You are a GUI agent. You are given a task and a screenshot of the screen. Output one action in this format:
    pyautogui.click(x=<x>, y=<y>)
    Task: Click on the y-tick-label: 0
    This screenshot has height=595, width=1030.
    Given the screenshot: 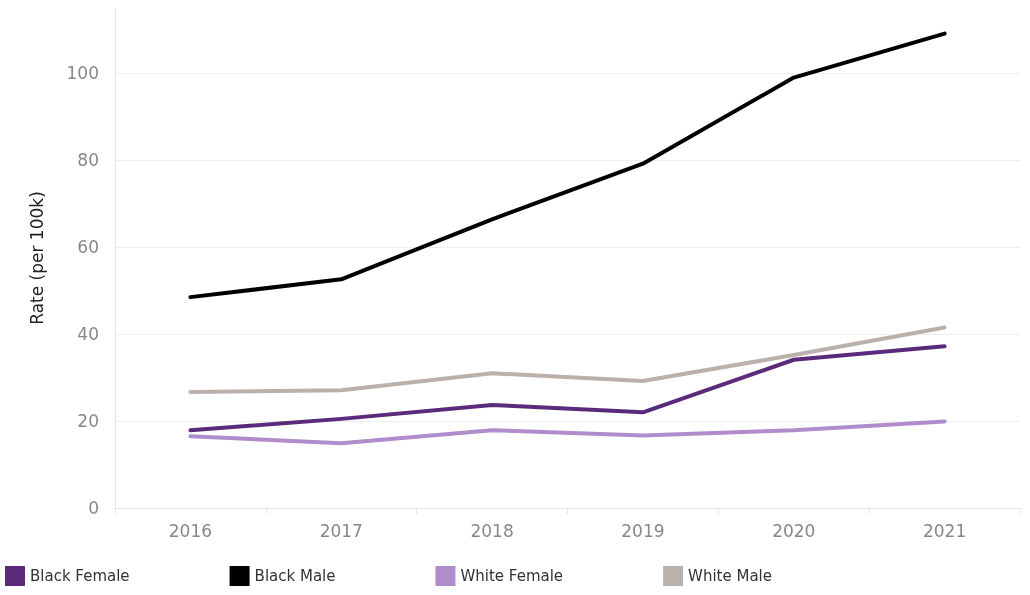 What is the action you would take?
    pyautogui.click(x=93, y=508)
    